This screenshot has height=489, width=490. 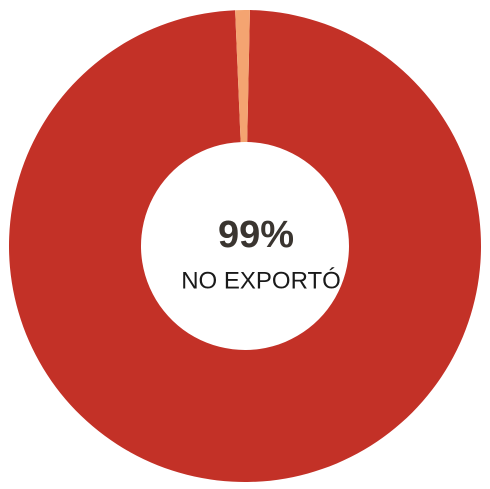 I want to click on center-category-label: NO EXPORTÓ, so click(x=261, y=280).